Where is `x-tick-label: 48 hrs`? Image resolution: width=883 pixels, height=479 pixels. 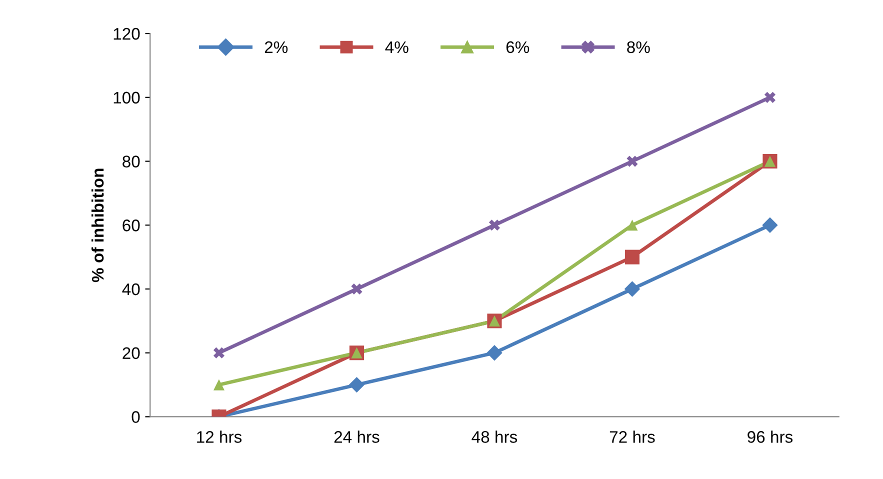
x-tick-label: 48 hrs is located at coordinates (495, 436).